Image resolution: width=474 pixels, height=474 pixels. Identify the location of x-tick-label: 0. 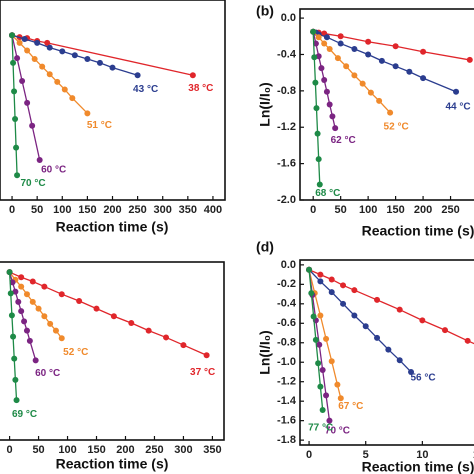
(12, 210).